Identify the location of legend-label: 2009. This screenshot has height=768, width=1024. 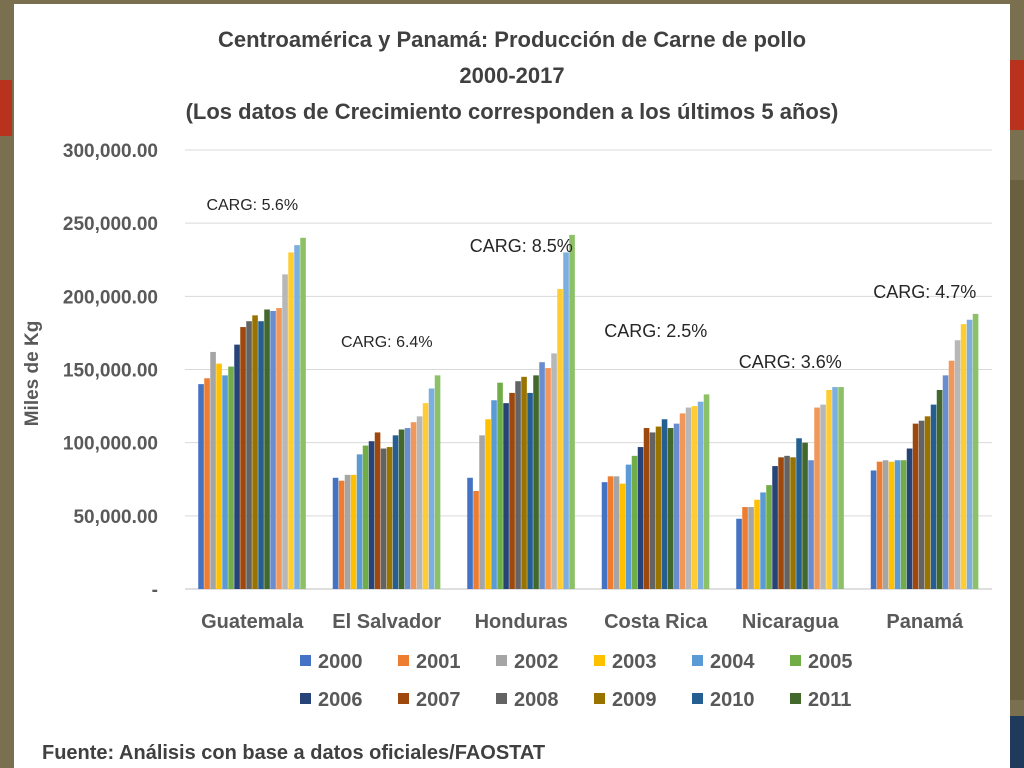
(634, 700).